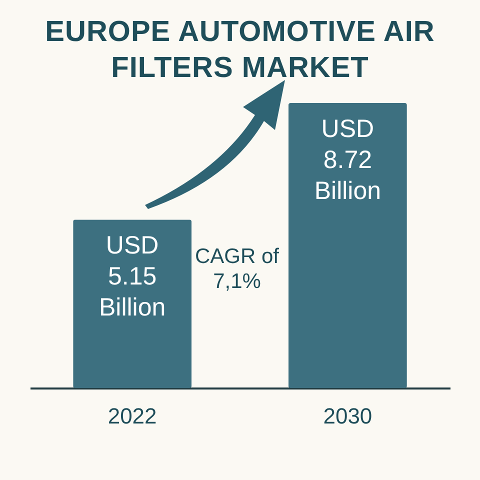  I want to click on x-tick-label: 2030, so click(347, 416).